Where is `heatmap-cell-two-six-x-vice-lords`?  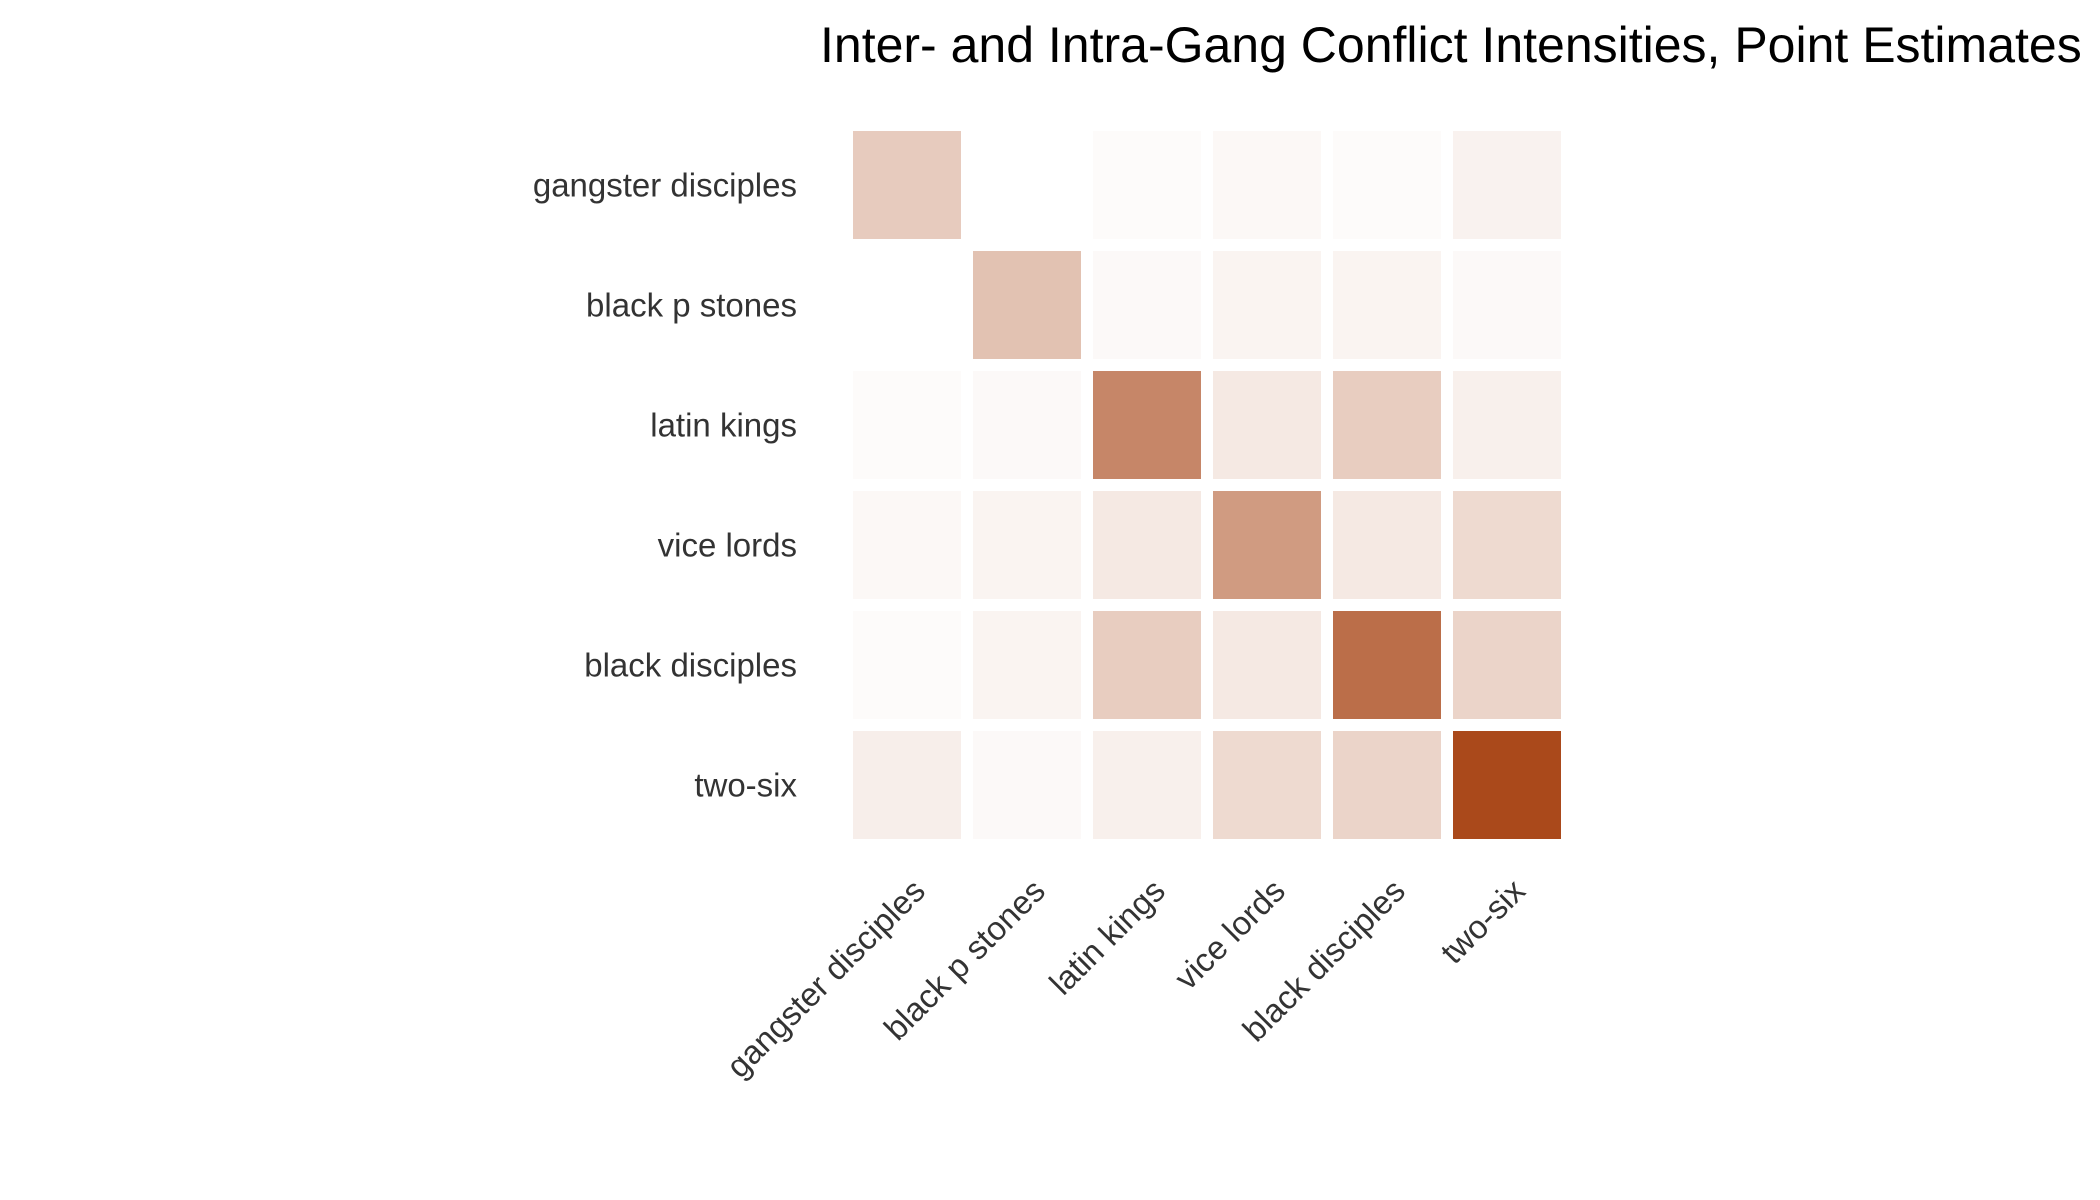
heatmap-cell-two-six-x-vice-lords is located at coordinates (1267, 785).